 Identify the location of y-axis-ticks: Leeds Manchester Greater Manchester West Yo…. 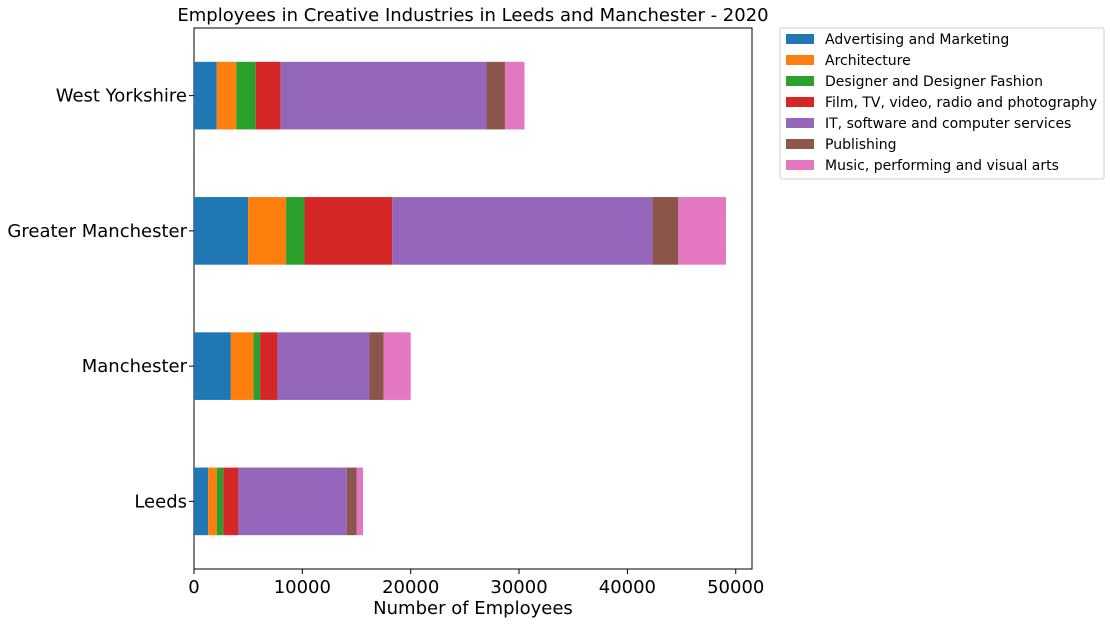
(100, 299).